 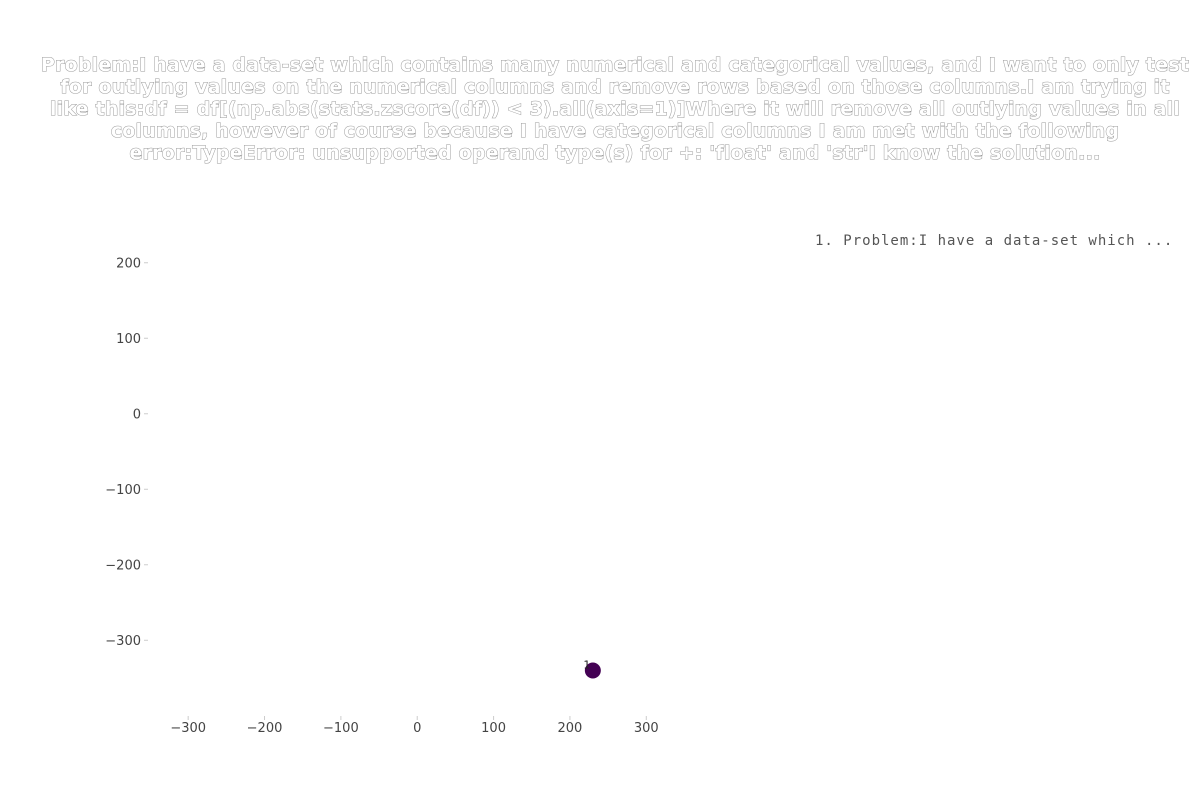 I want to click on x-tick-label: −100, so click(x=341, y=728).